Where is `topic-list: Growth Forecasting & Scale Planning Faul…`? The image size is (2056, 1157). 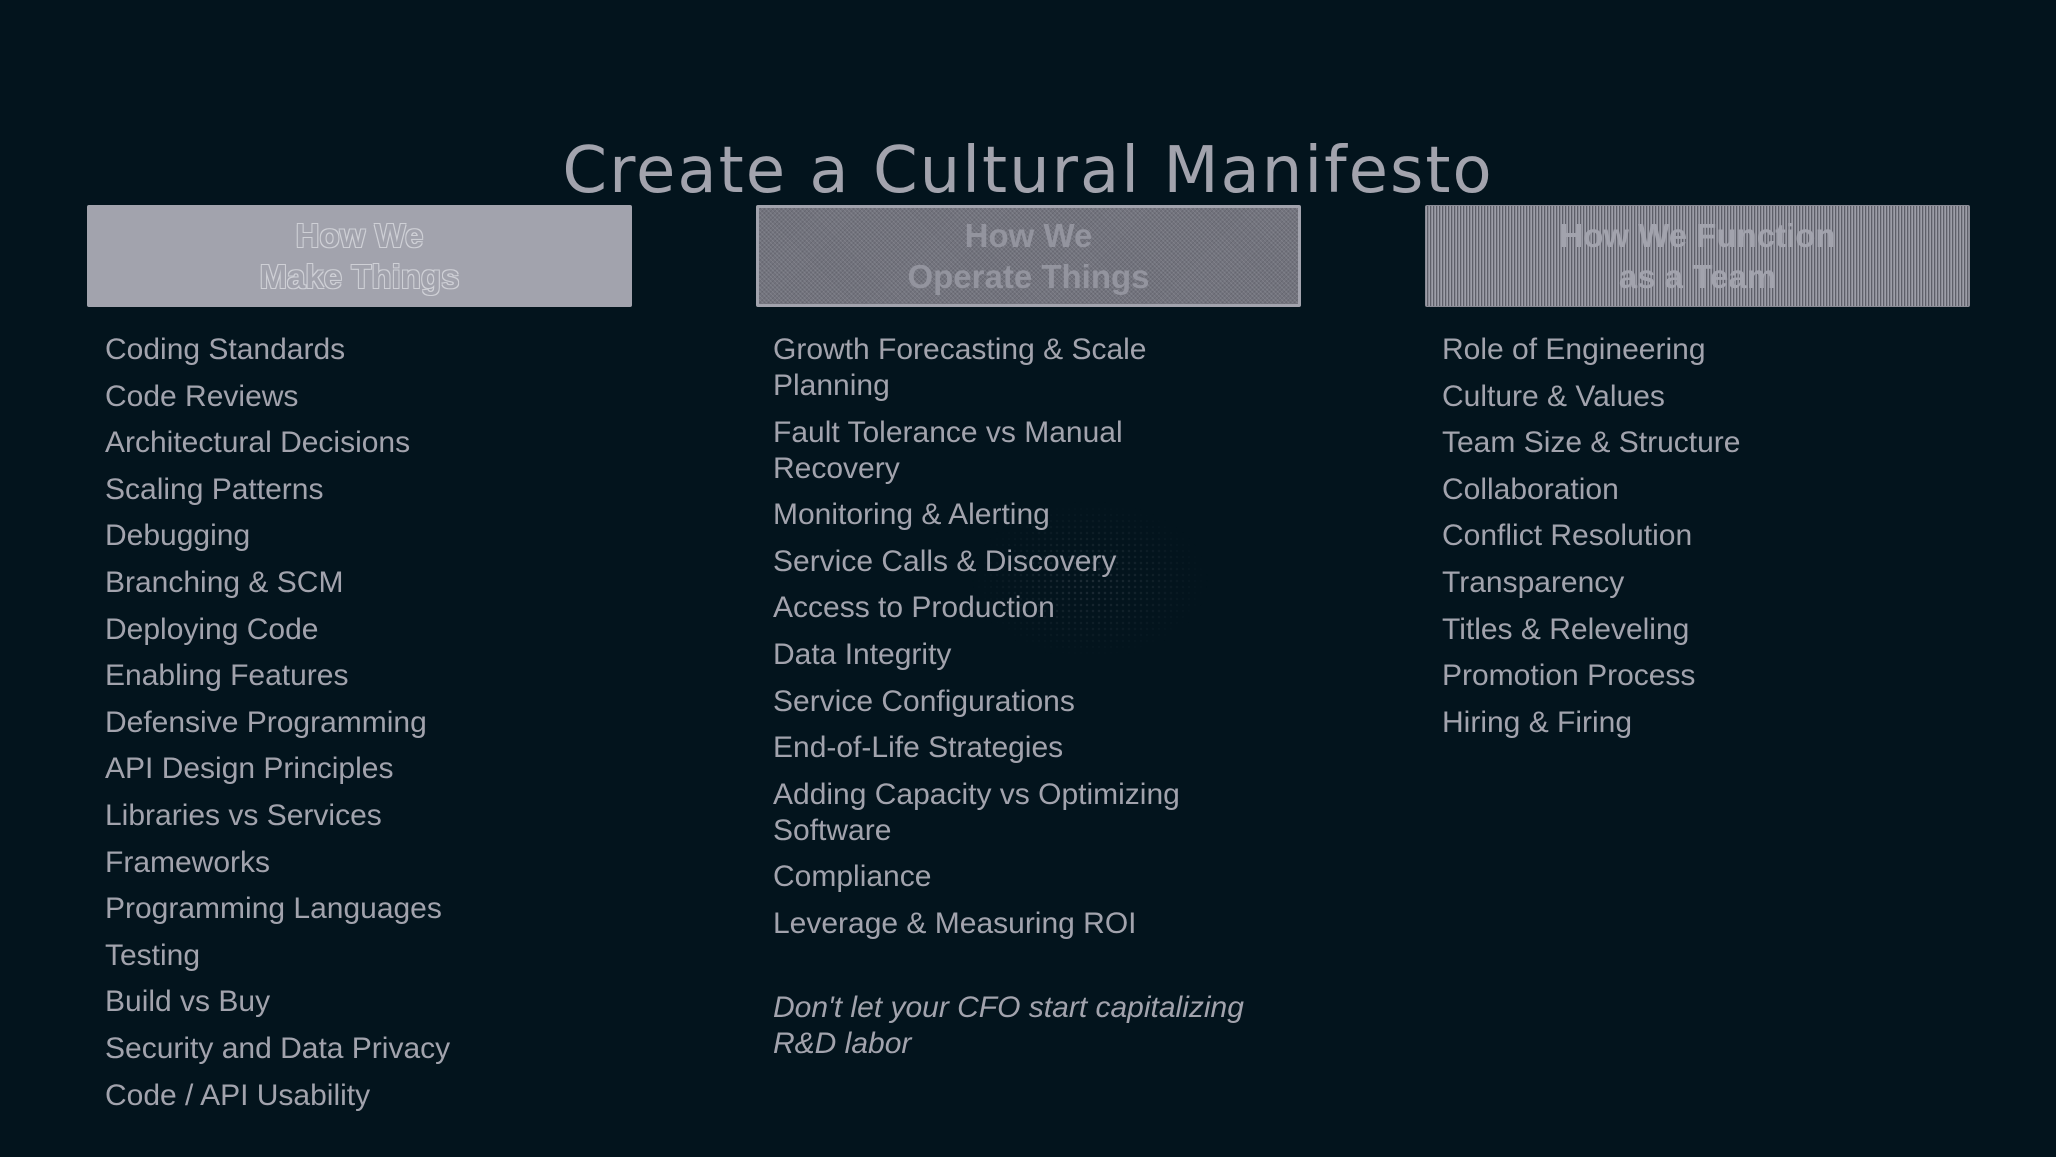
topic-list: Growth Forecasting & Scale Planning Faul… is located at coordinates (1028, 637).